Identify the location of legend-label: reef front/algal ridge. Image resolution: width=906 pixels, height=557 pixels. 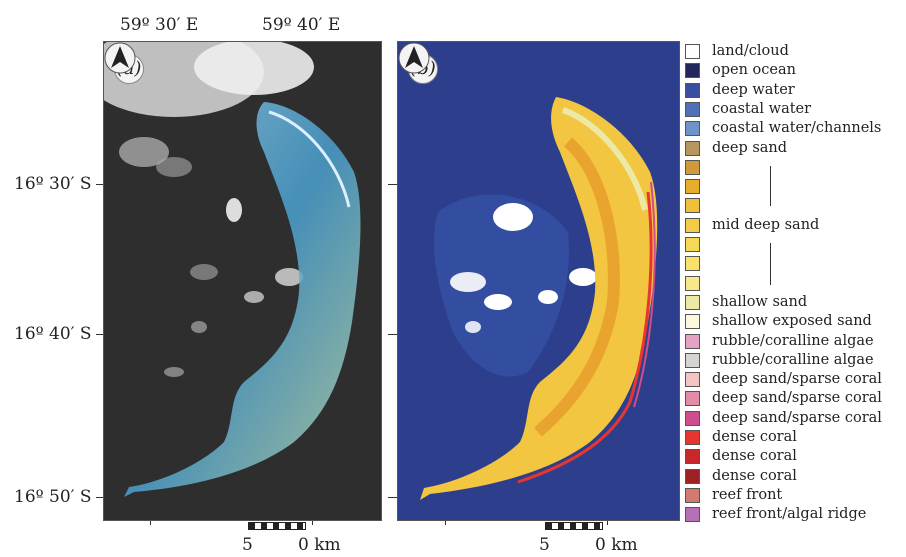
(789, 514).